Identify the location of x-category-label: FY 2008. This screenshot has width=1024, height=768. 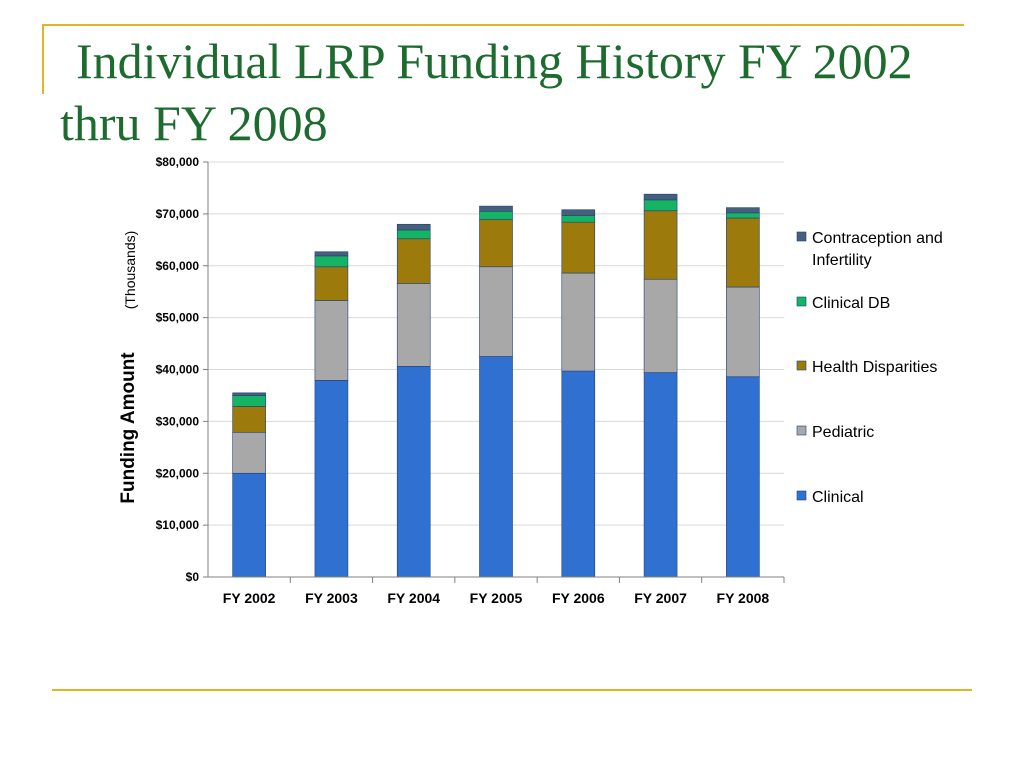
(743, 598).